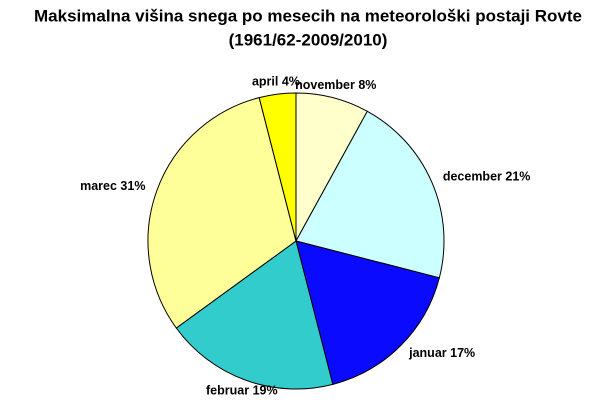 The width and height of the screenshot is (616, 417). Describe the element at coordinates (472, 177) in the screenshot. I see `slice-category: december` at that location.